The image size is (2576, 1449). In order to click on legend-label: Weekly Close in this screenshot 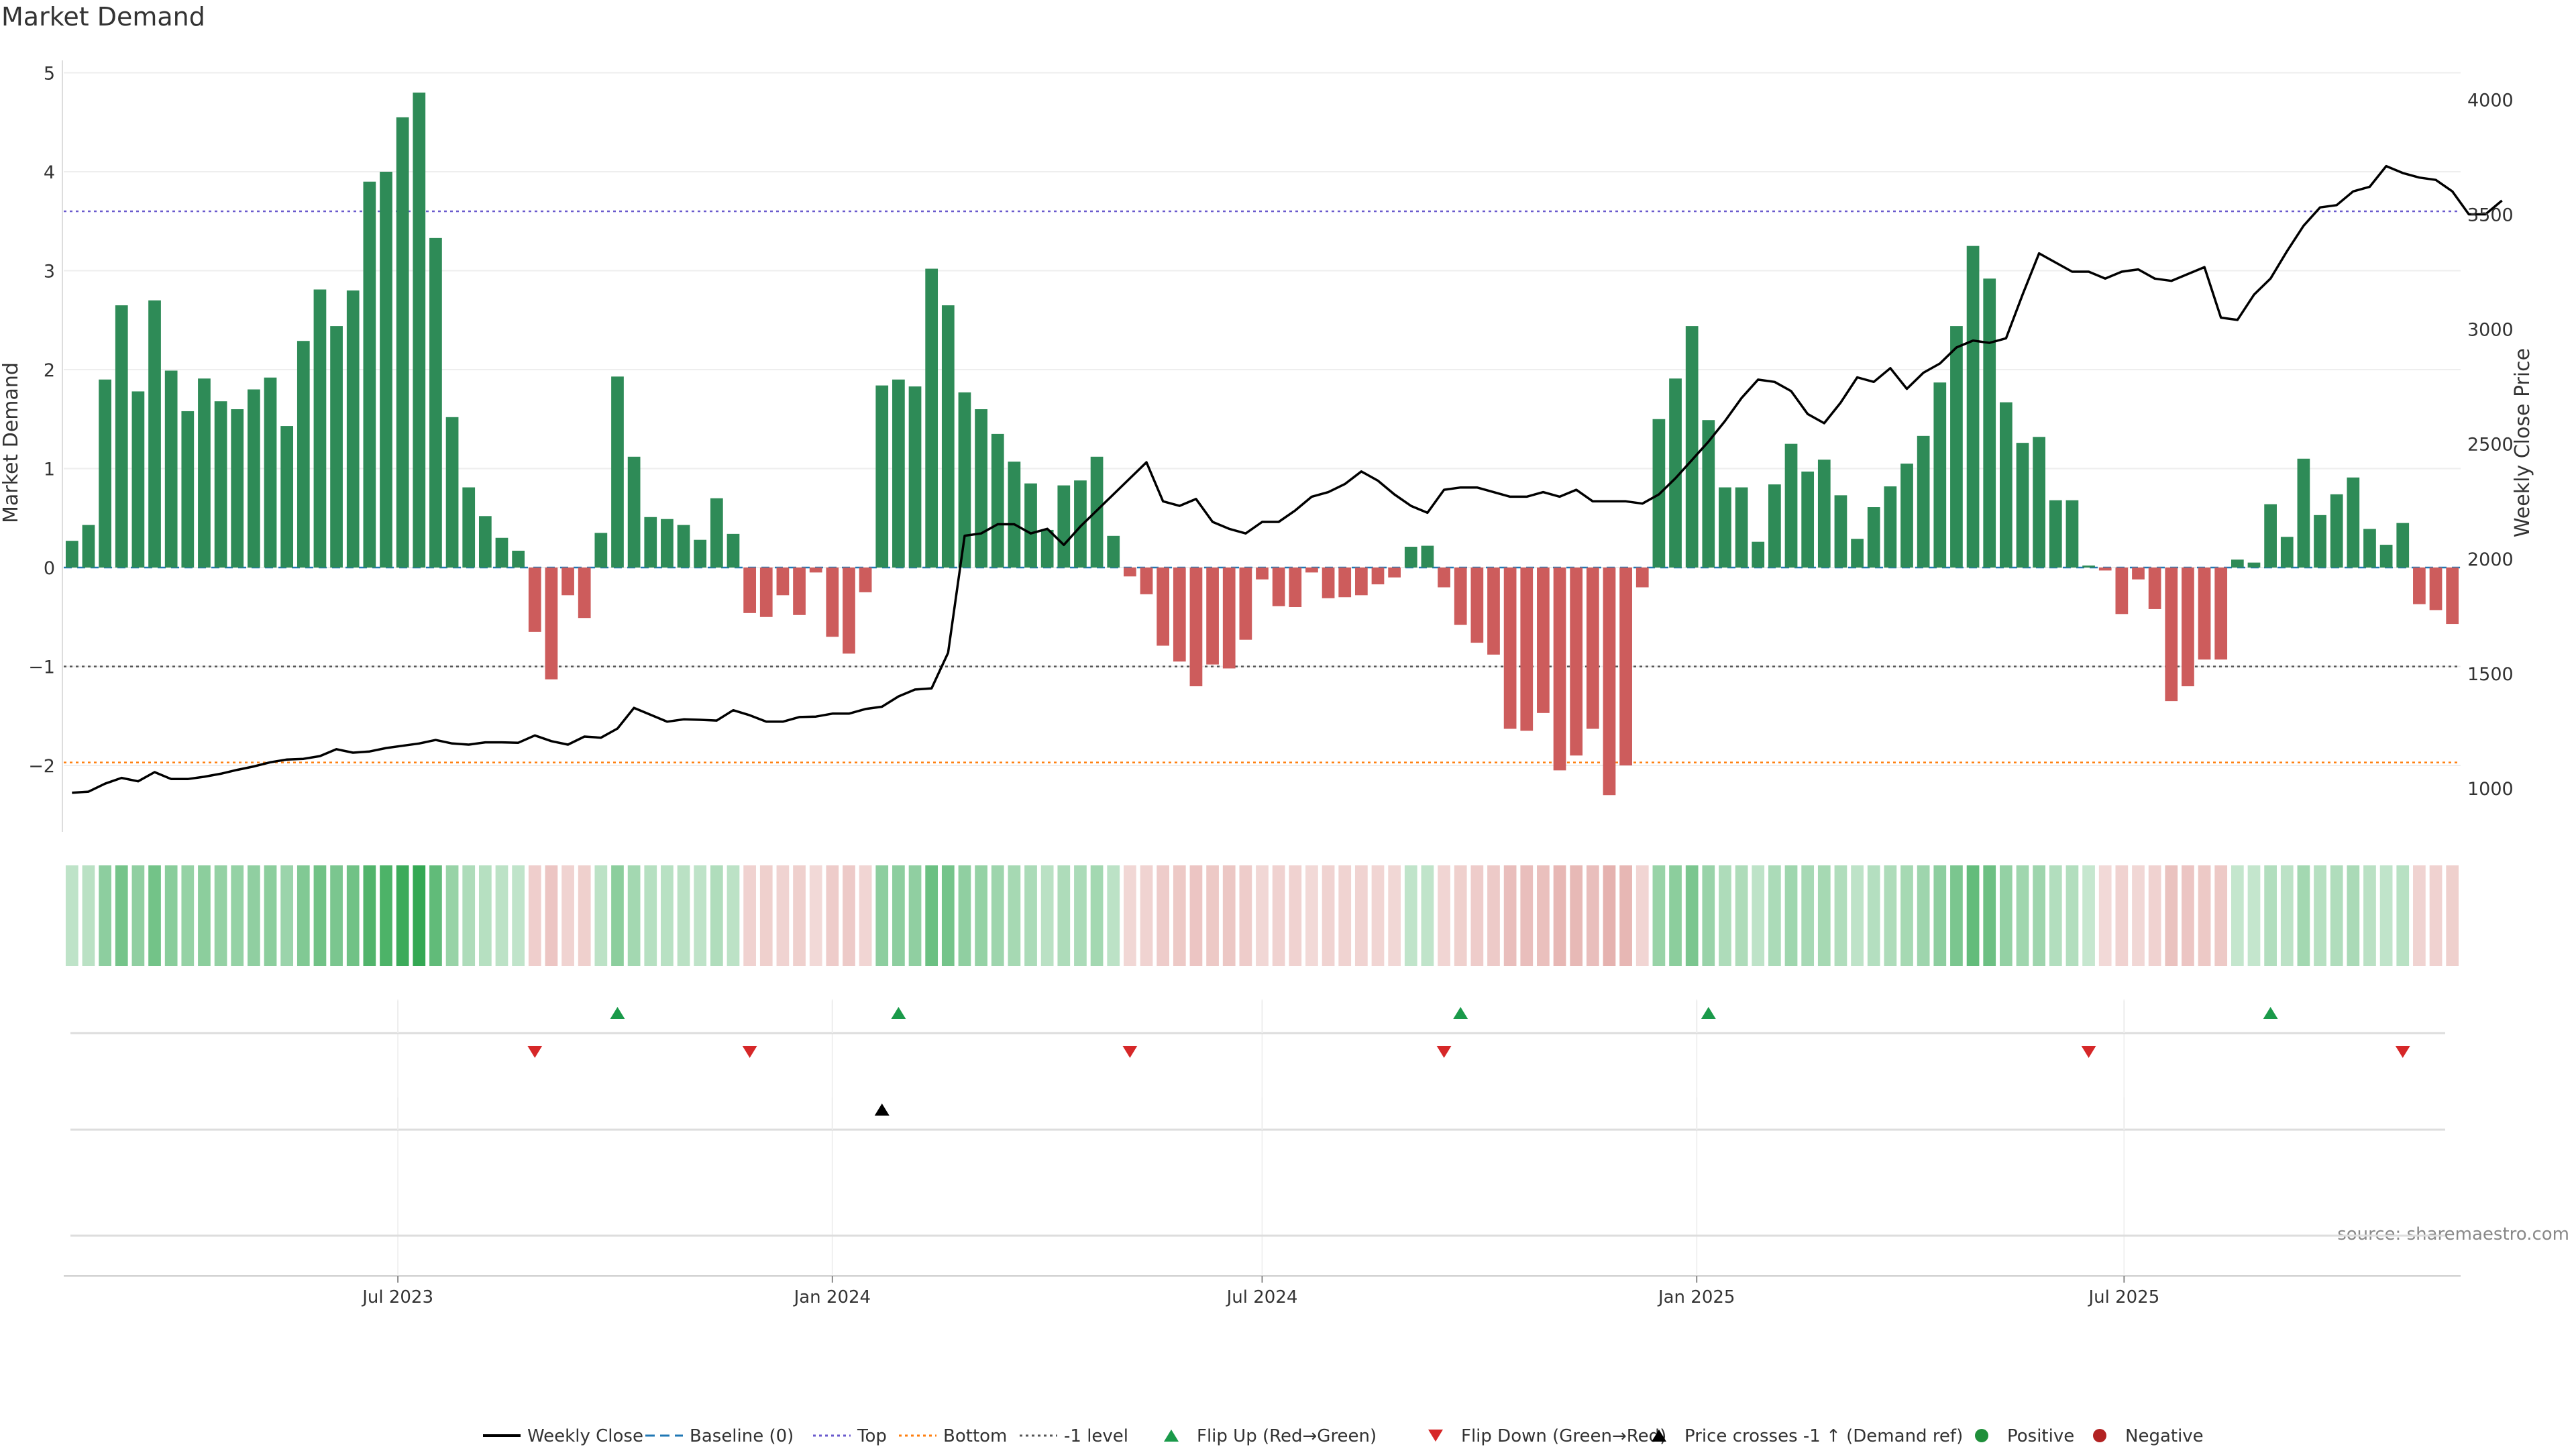, I will do `click(585, 1436)`.